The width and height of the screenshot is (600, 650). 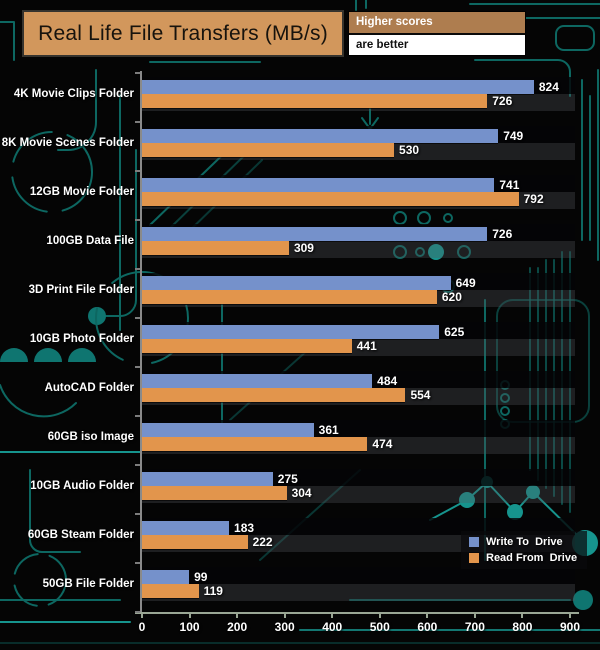 What do you see at coordinates (437, 23) in the screenshot?
I see `note-line-1: Higher scores` at bounding box center [437, 23].